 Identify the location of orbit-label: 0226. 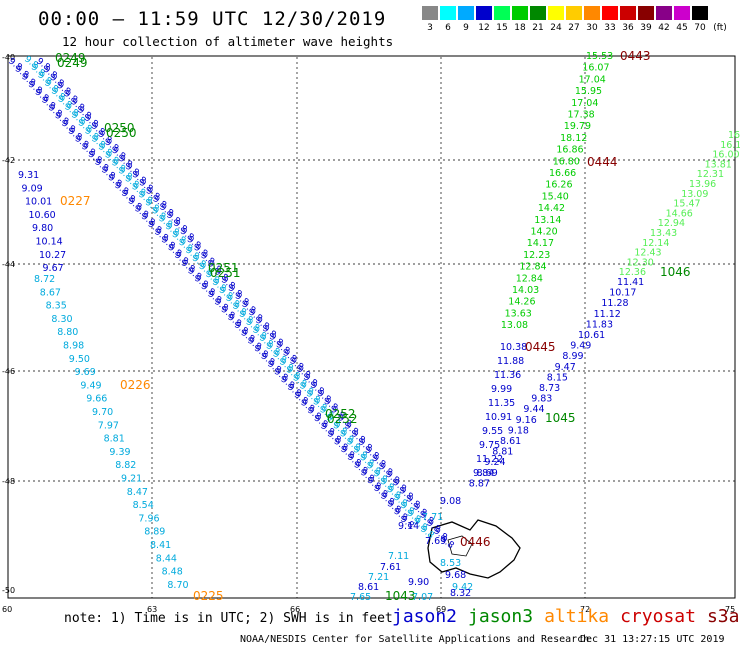
(135, 385).